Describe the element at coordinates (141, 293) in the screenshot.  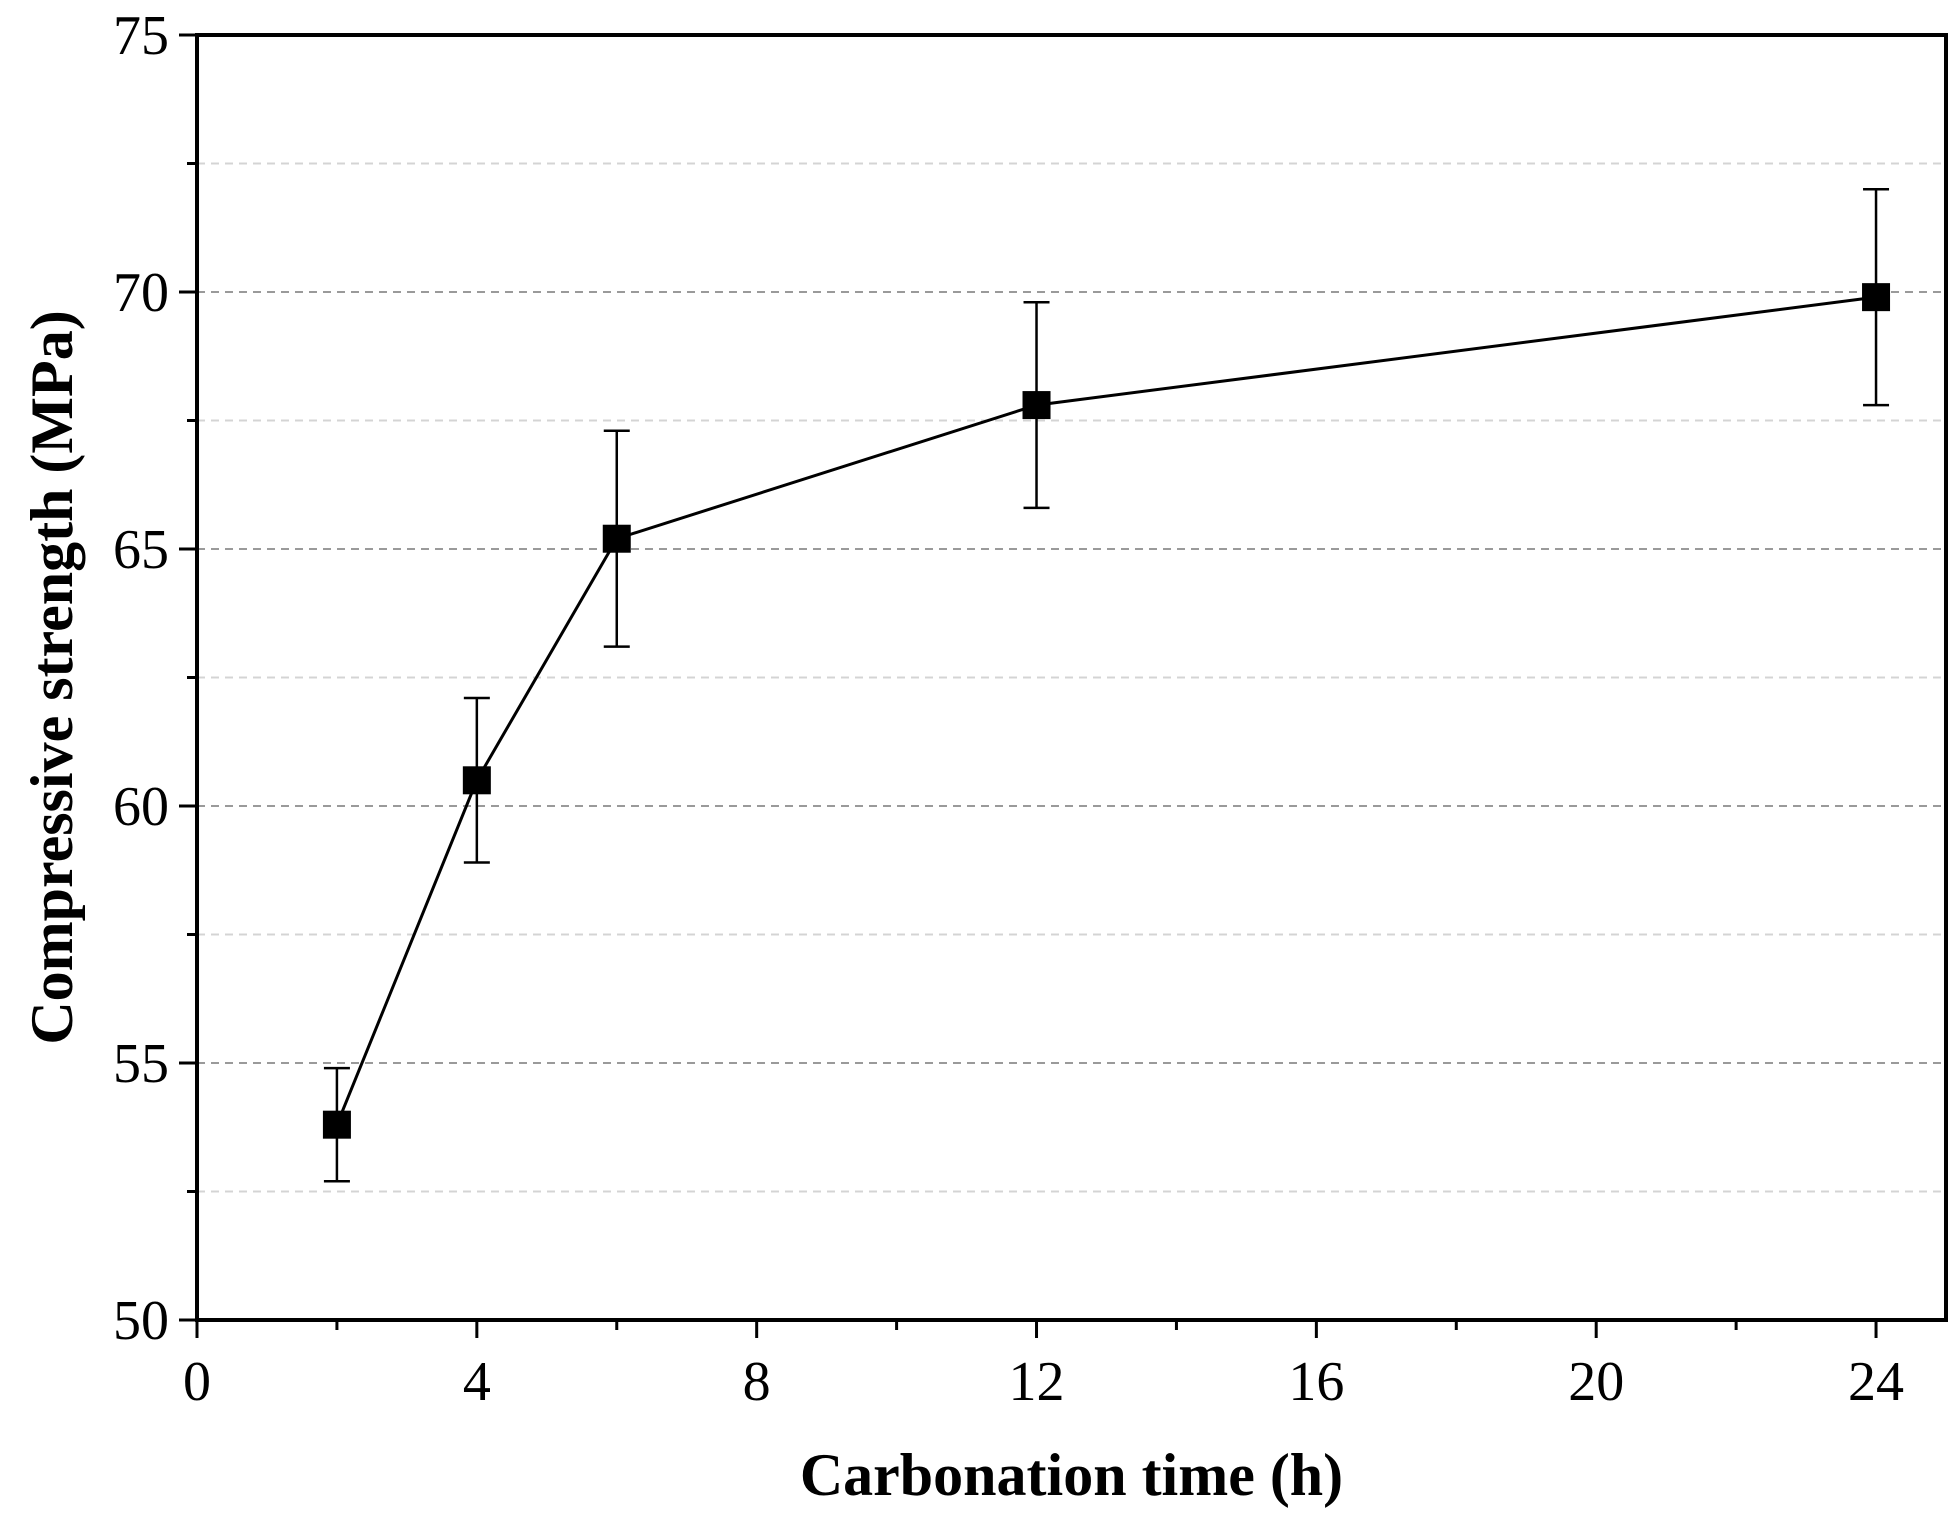
I see `y-tick-label: 70` at that location.